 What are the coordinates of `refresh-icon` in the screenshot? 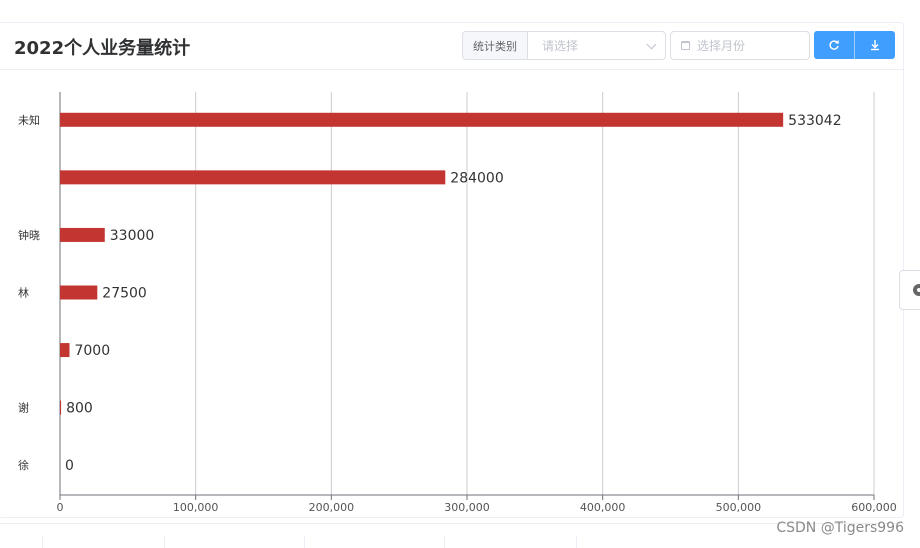 It's located at (834, 45).